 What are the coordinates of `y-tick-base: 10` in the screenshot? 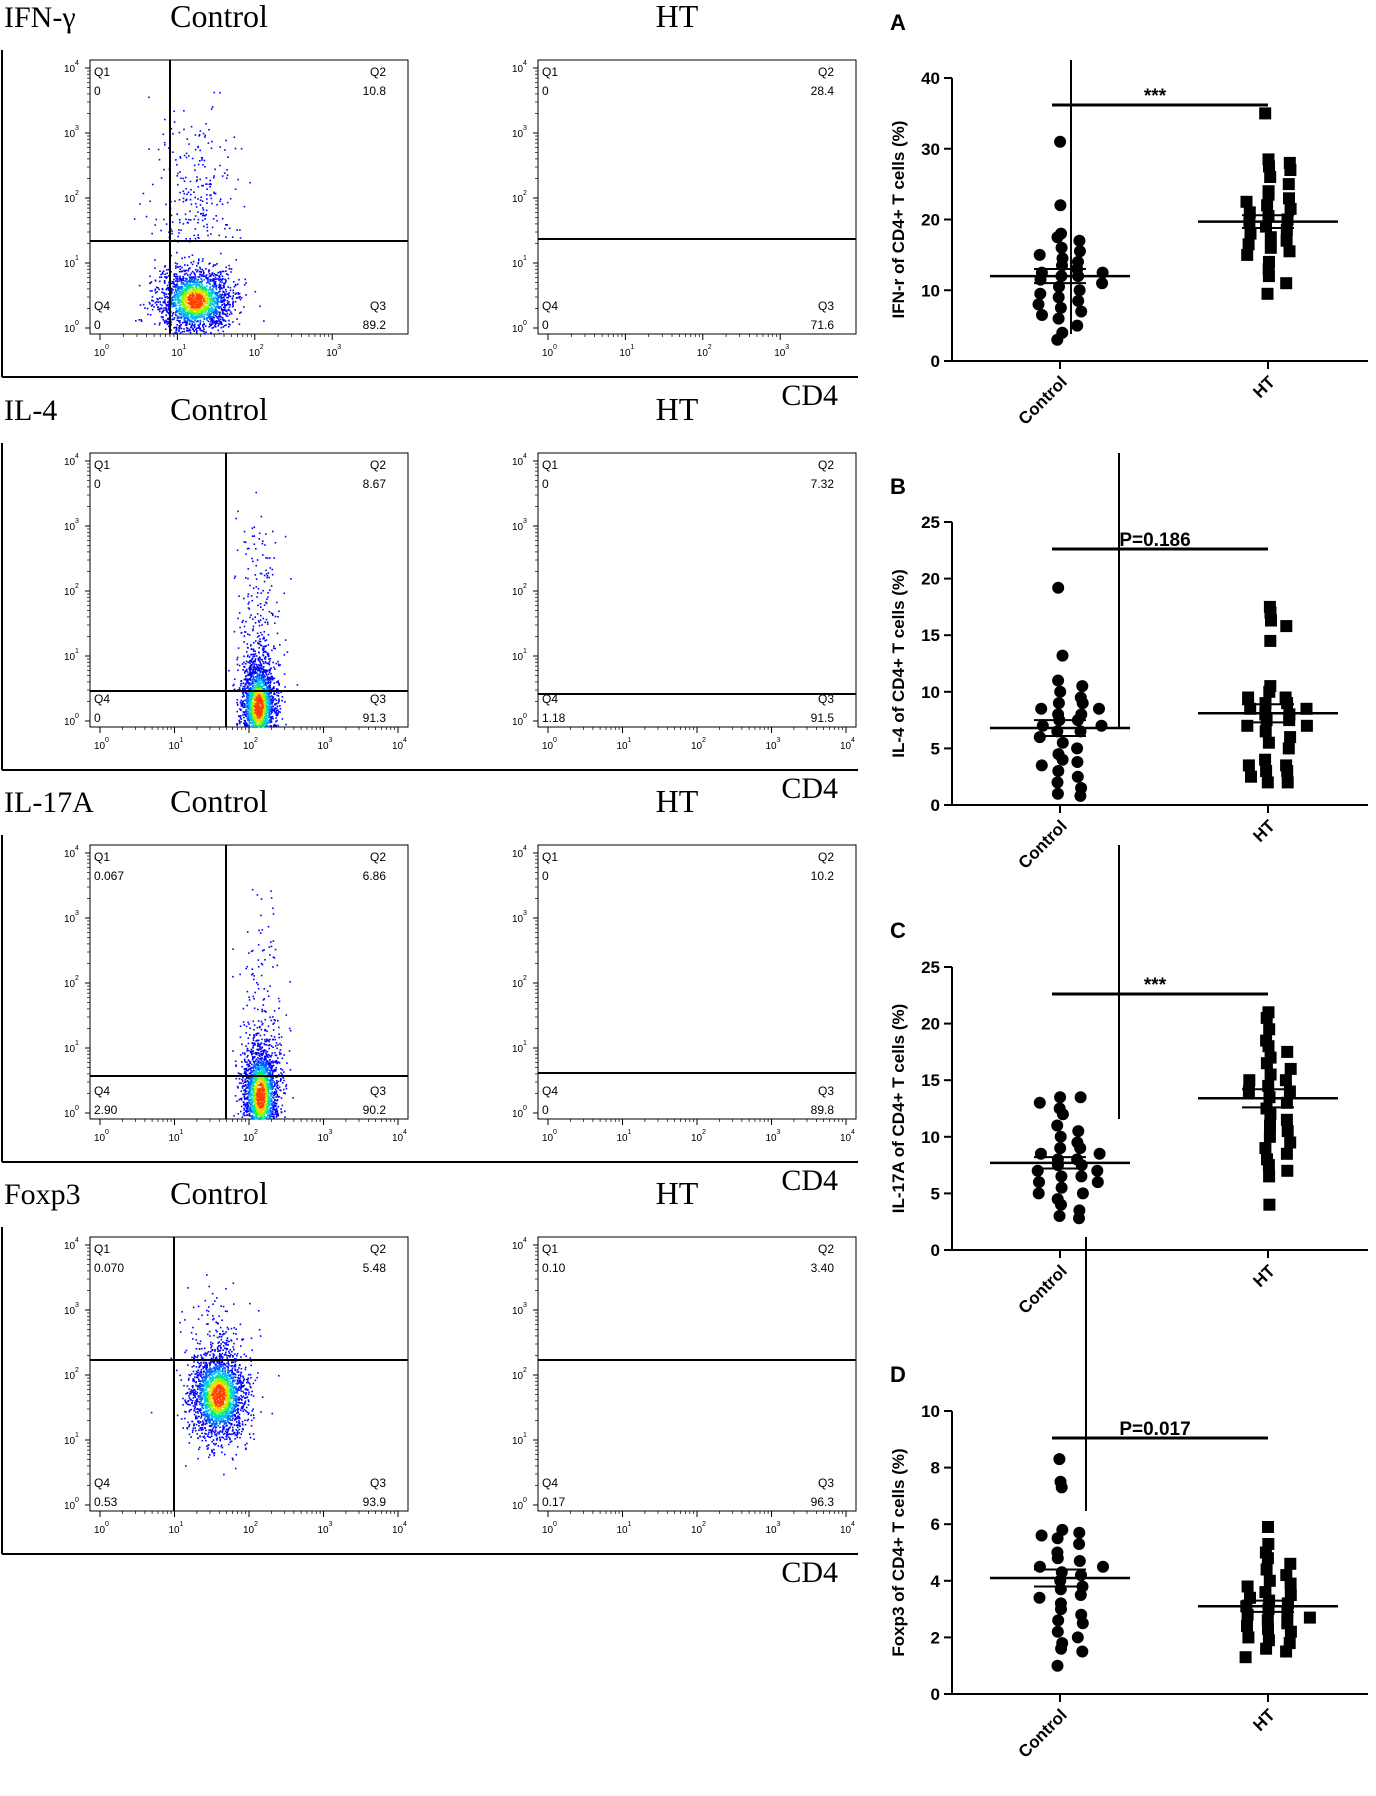 It's located at (518, 69).